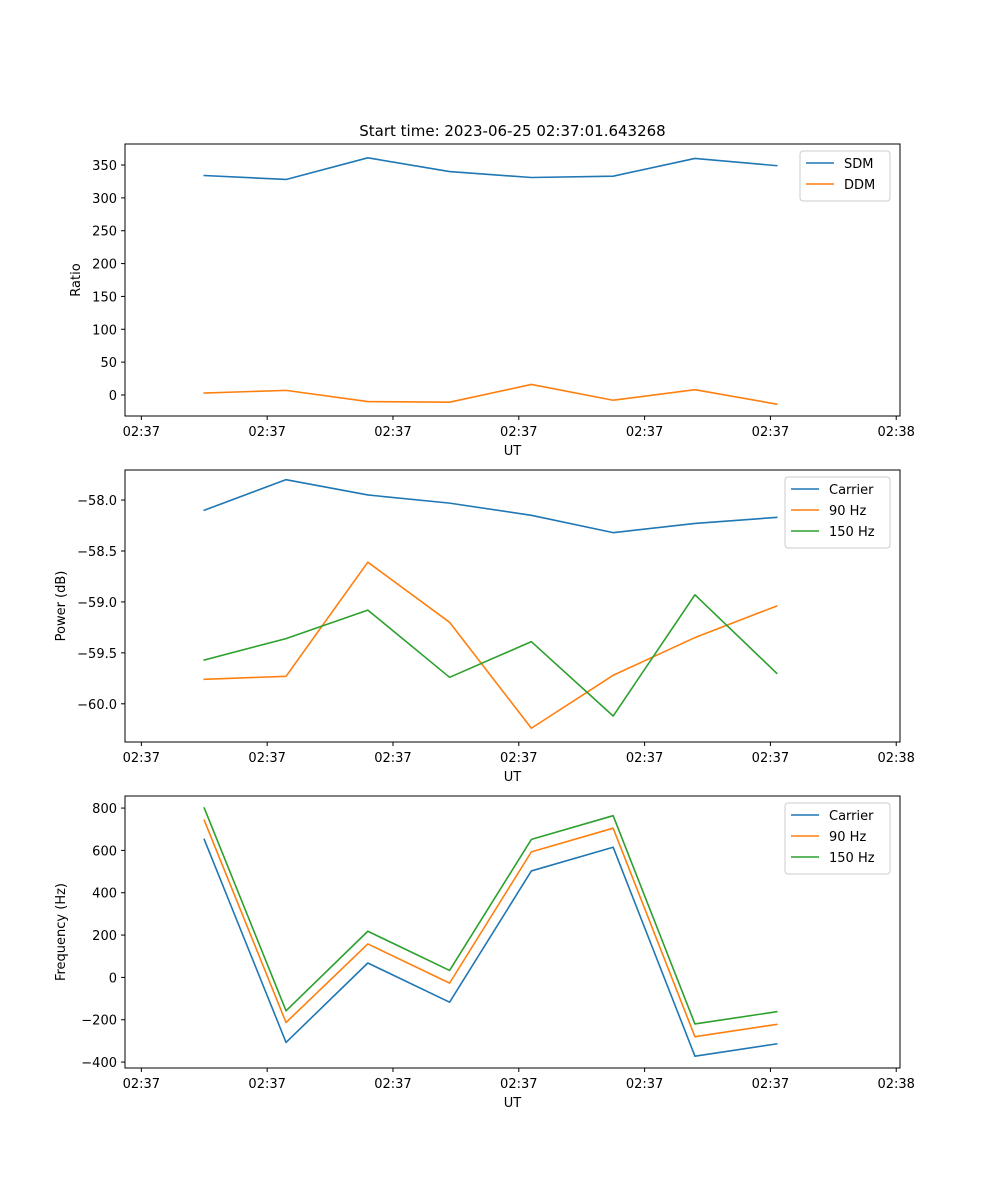 The image size is (1000, 1200). Describe the element at coordinates (97, 654) in the screenshot. I see `y-tick-label: −59.5` at that location.